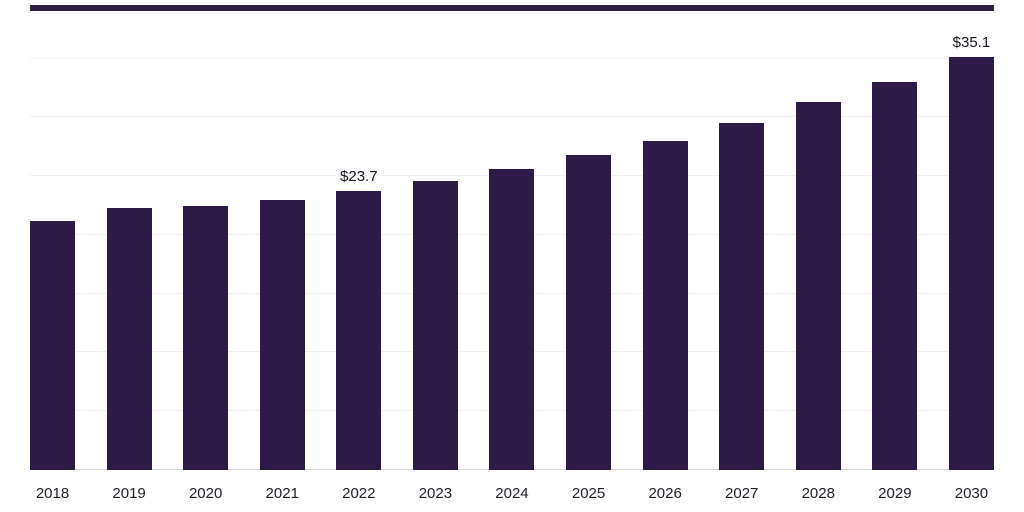  I want to click on x-tick-label: 2019, so click(129, 493).